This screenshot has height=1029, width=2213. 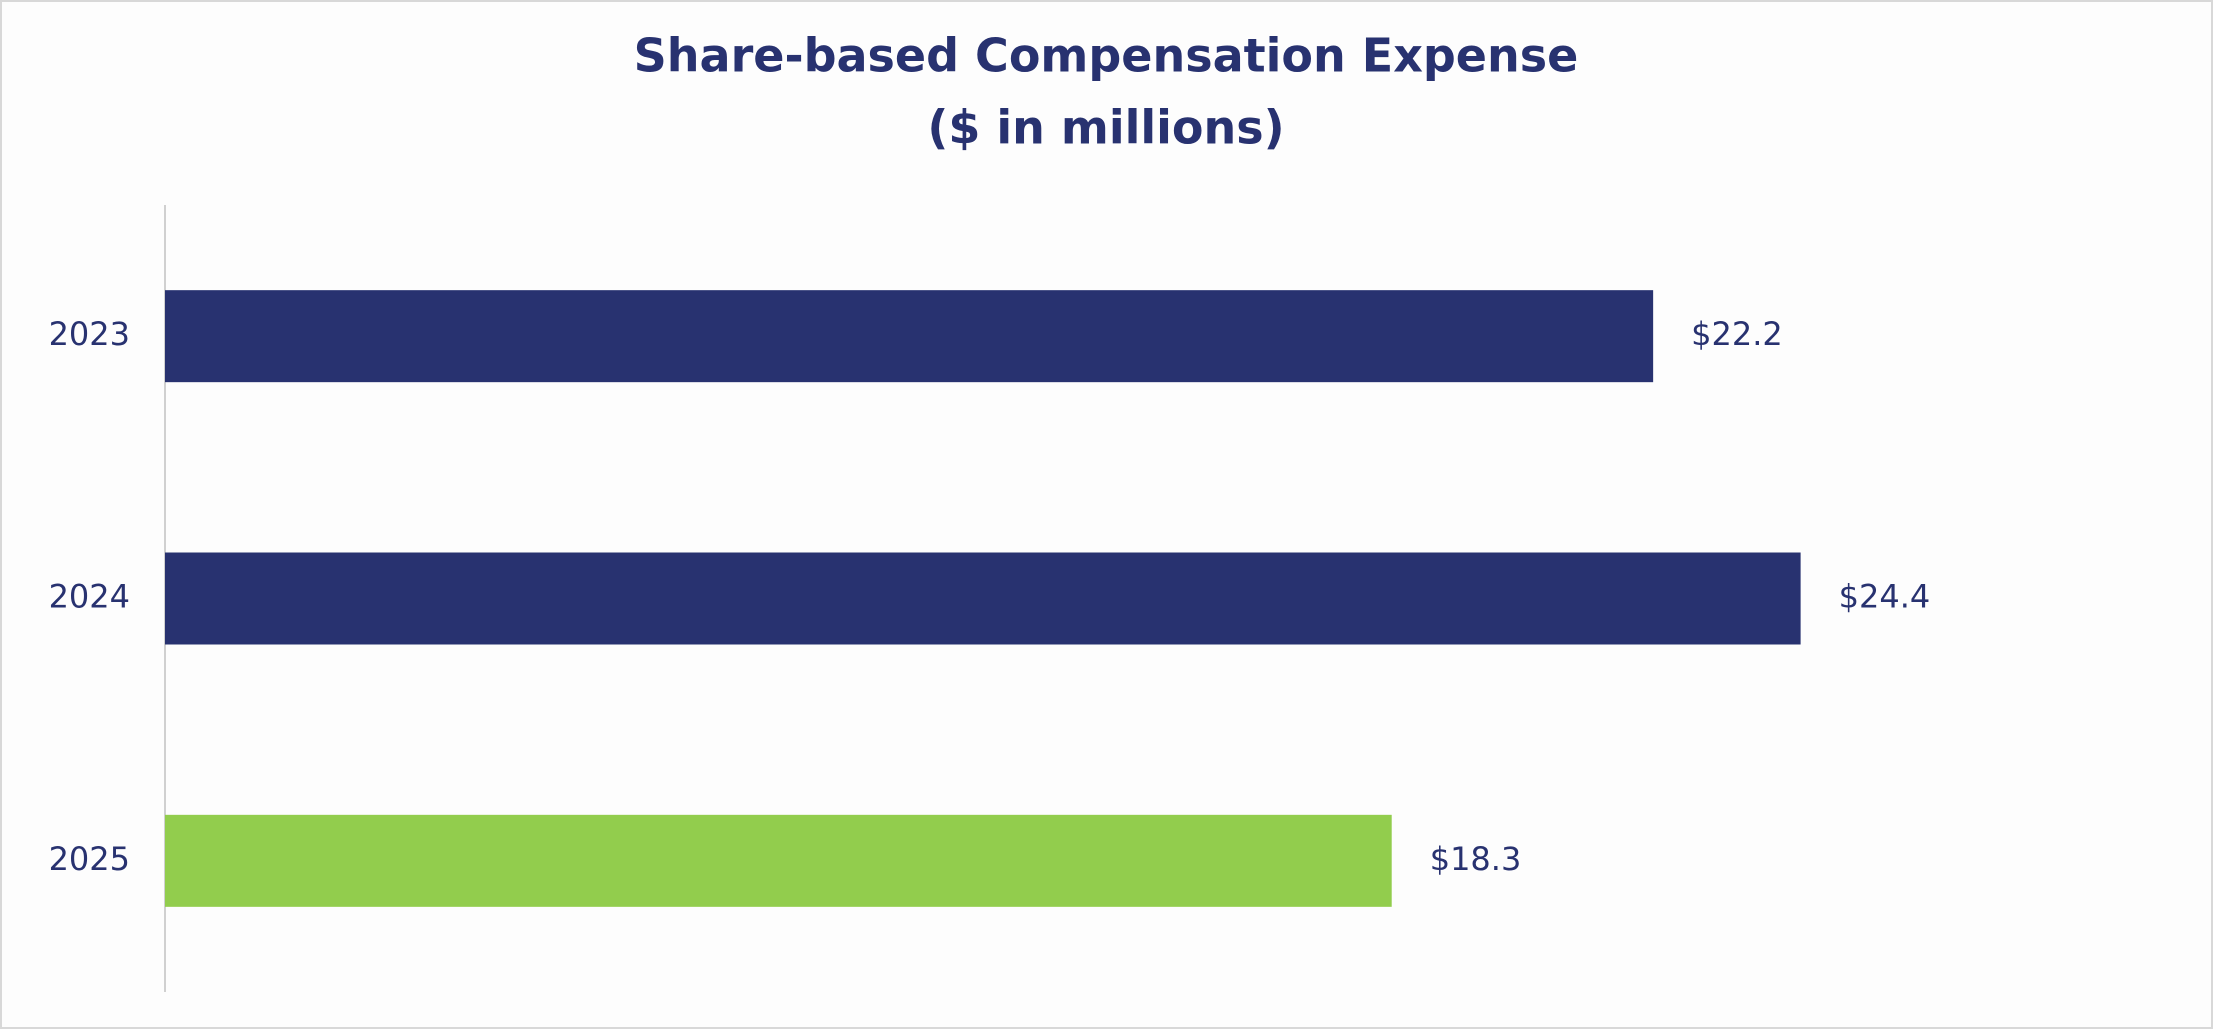 I want to click on chart-title: Share-based Compensation Expense, so click(x=1106, y=56).